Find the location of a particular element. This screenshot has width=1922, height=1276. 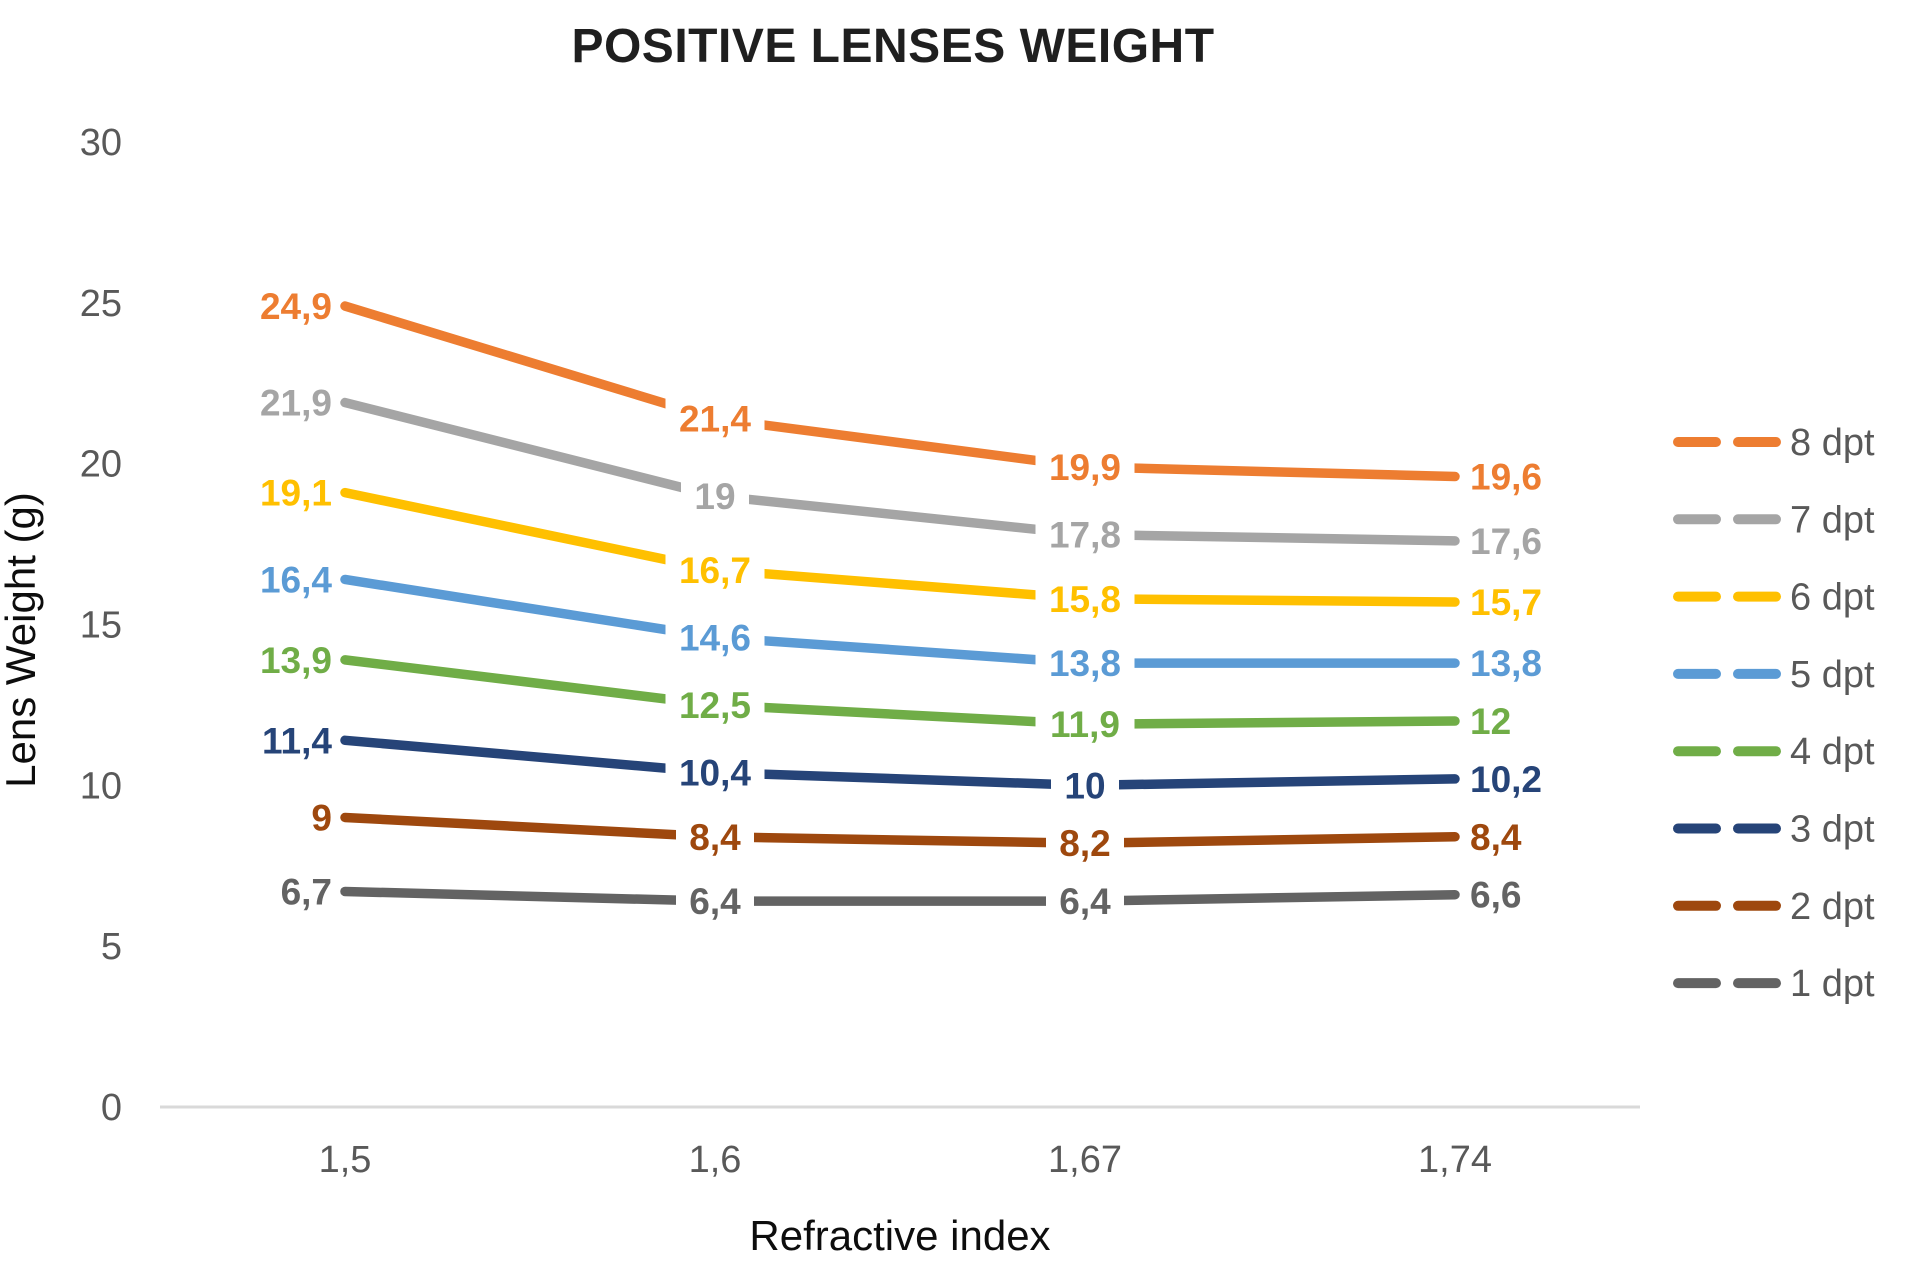

legend-item-label: 8 dpt is located at coordinates (1832, 443).